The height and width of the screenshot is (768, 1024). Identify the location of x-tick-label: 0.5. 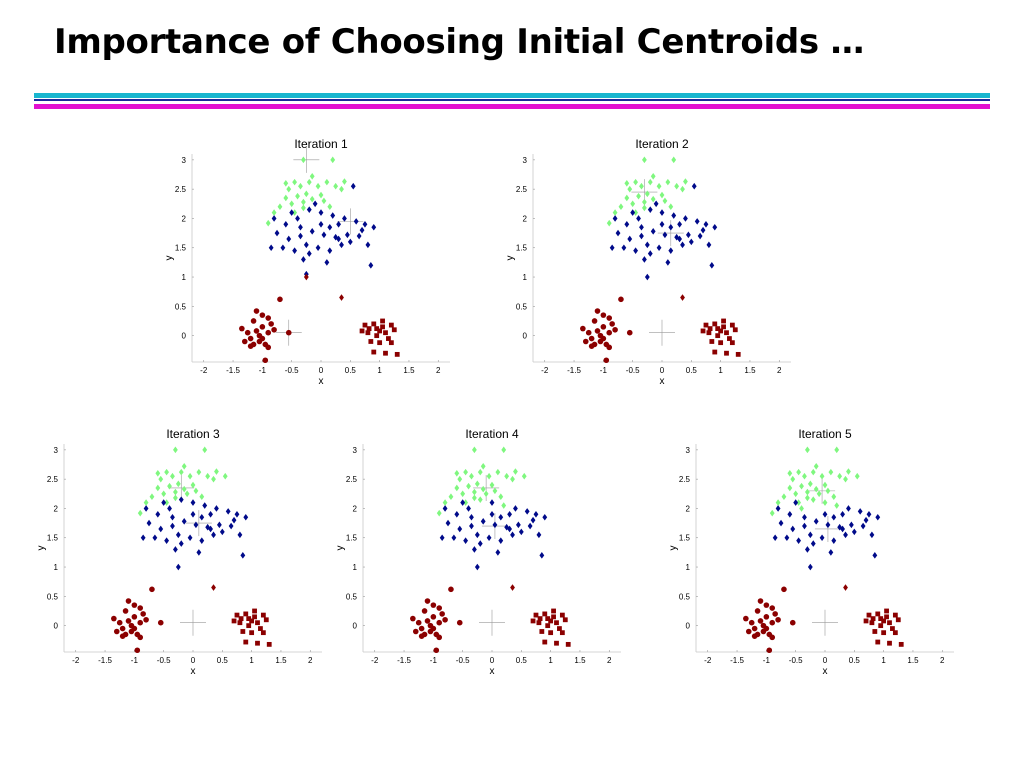
(223, 660).